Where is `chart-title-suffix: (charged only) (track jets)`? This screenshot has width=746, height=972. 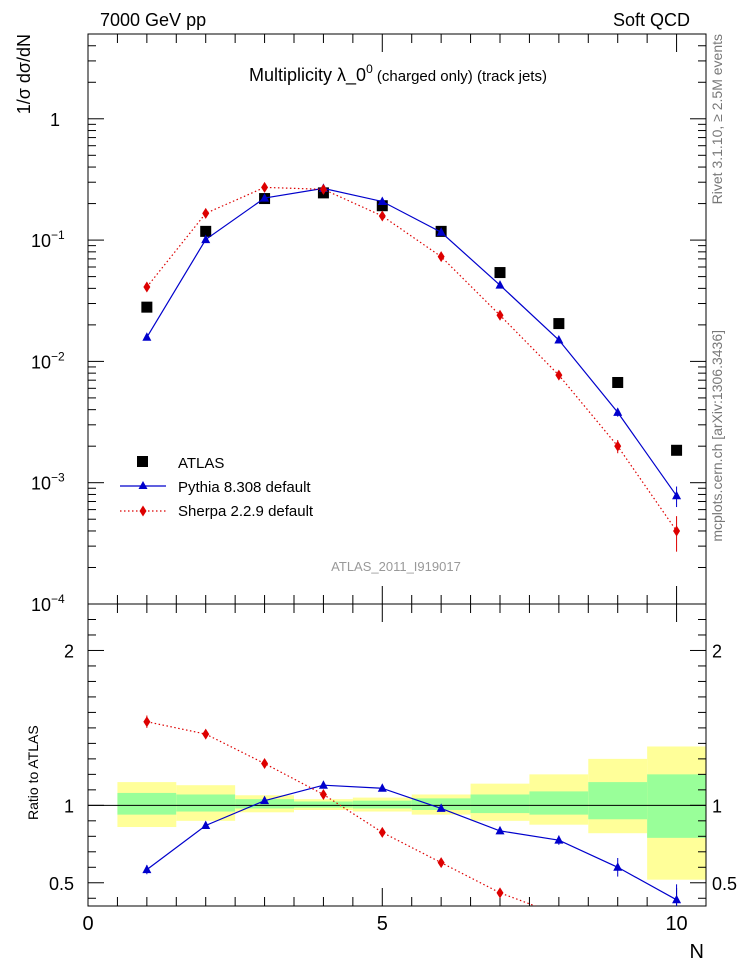 chart-title-suffix: (charged only) (track jets) is located at coordinates (460, 76).